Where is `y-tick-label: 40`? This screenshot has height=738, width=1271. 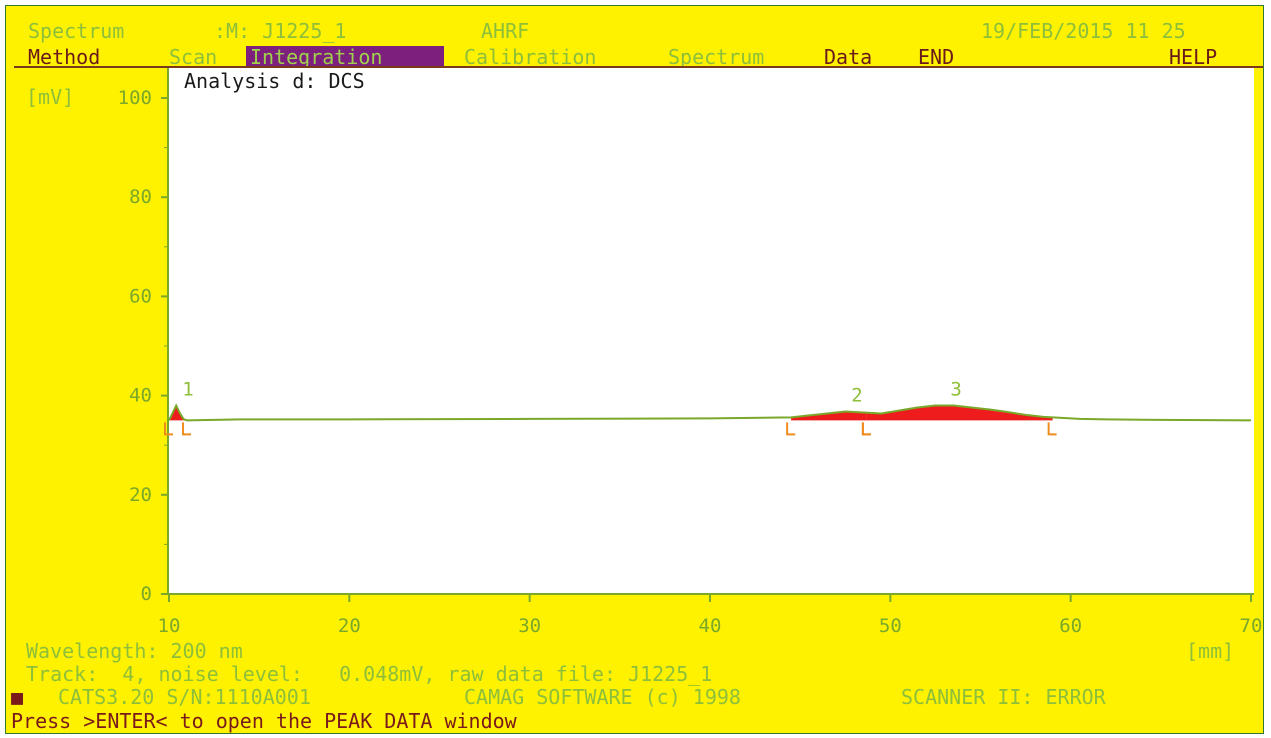
y-tick-label: 40 is located at coordinates (140, 396).